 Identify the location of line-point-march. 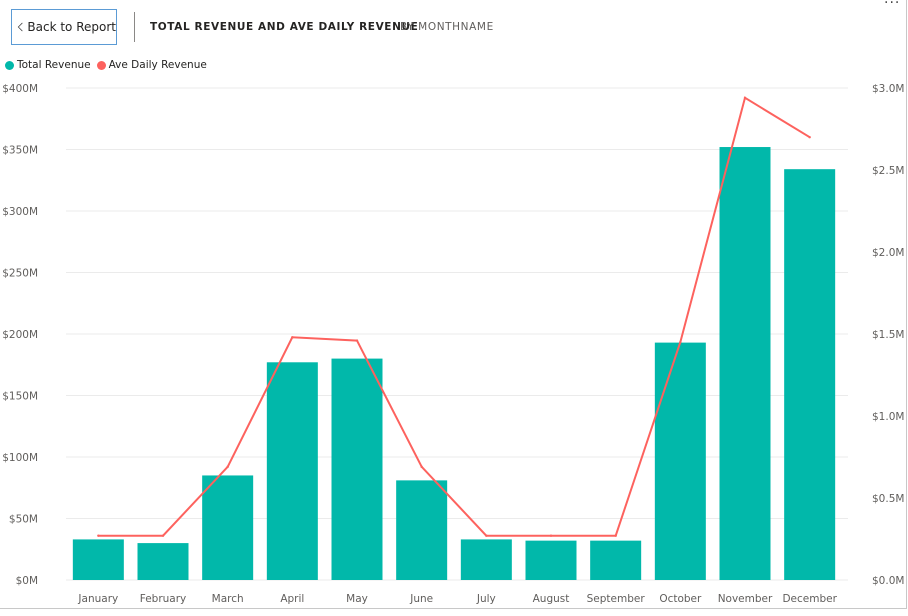
(227, 467).